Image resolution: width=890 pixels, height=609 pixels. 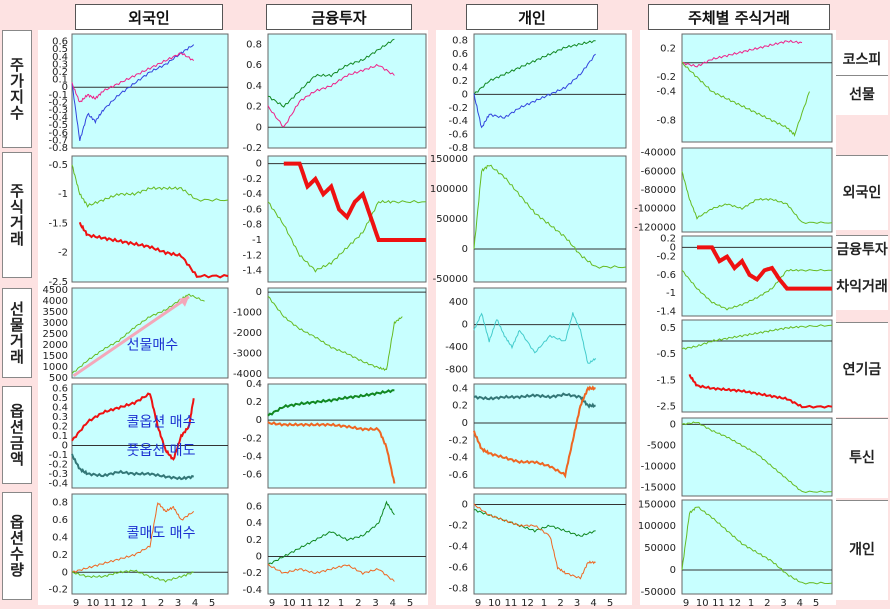 What do you see at coordinates (862, 550) in the screenshot?
I see `right-label-7: 개인` at bounding box center [862, 550].